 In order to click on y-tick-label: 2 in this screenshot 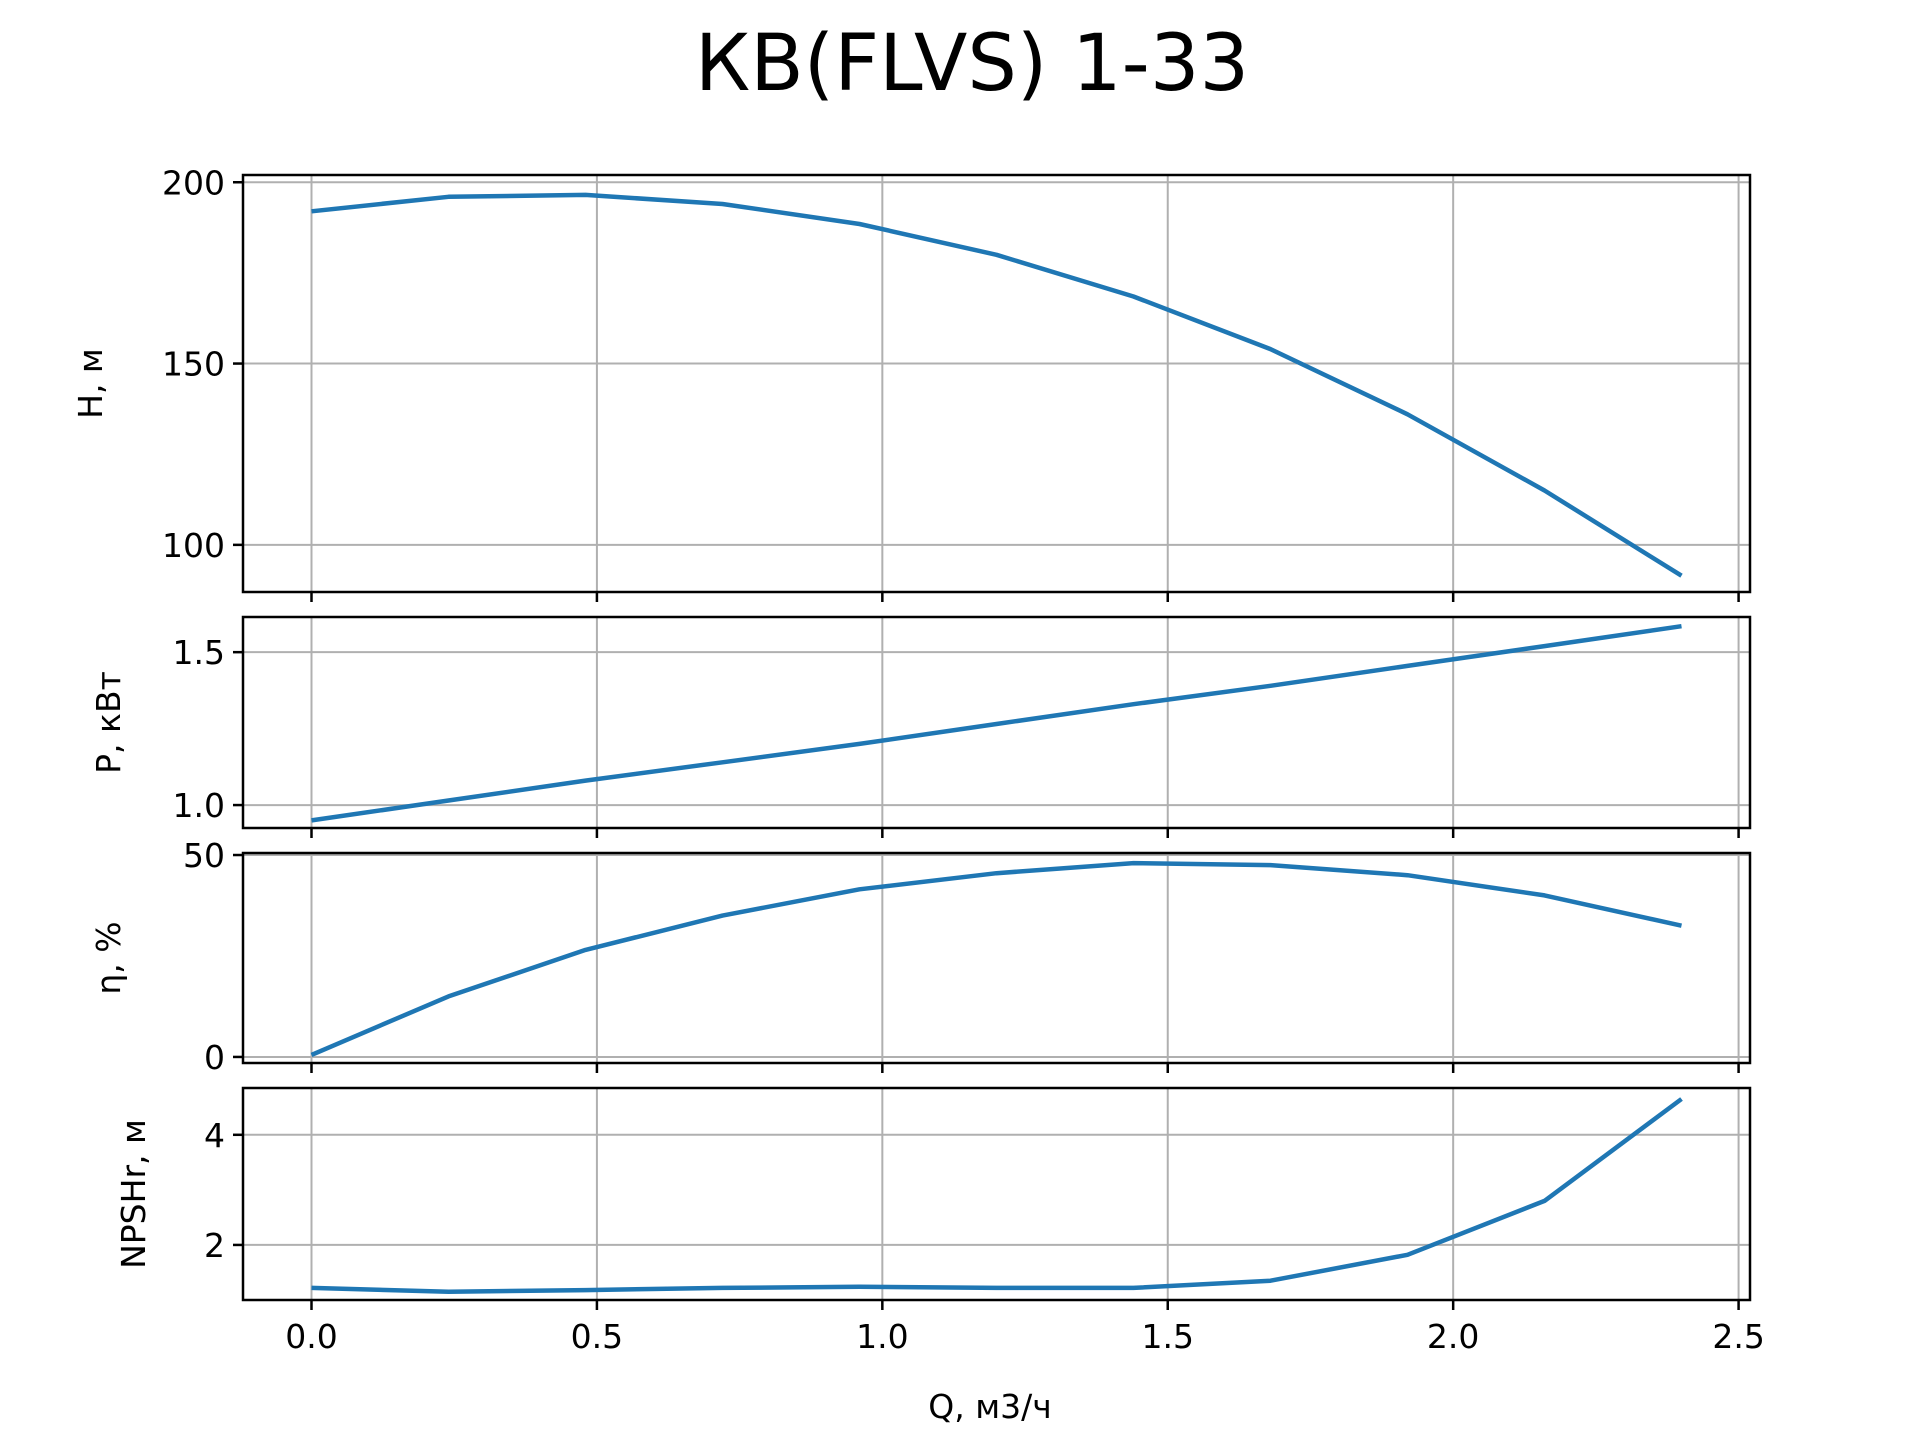, I will do `click(214, 1245)`.